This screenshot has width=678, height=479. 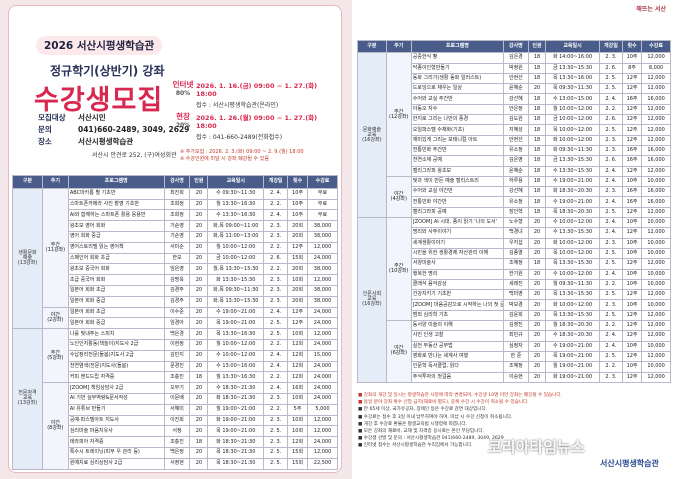 I want to click on course-cell: 임은영, so click(x=177, y=269).